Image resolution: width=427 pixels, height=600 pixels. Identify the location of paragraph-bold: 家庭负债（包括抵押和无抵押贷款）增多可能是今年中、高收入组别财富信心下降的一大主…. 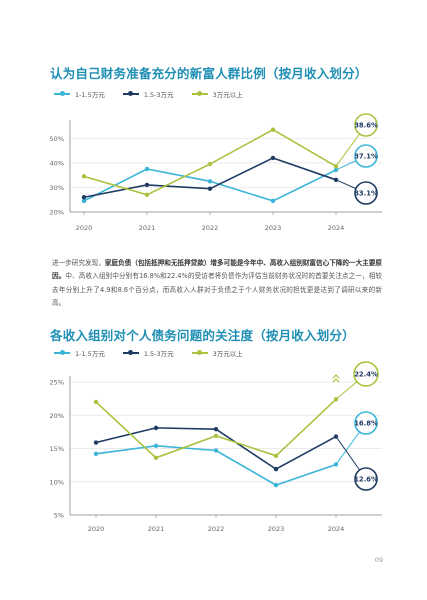
(217, 270).